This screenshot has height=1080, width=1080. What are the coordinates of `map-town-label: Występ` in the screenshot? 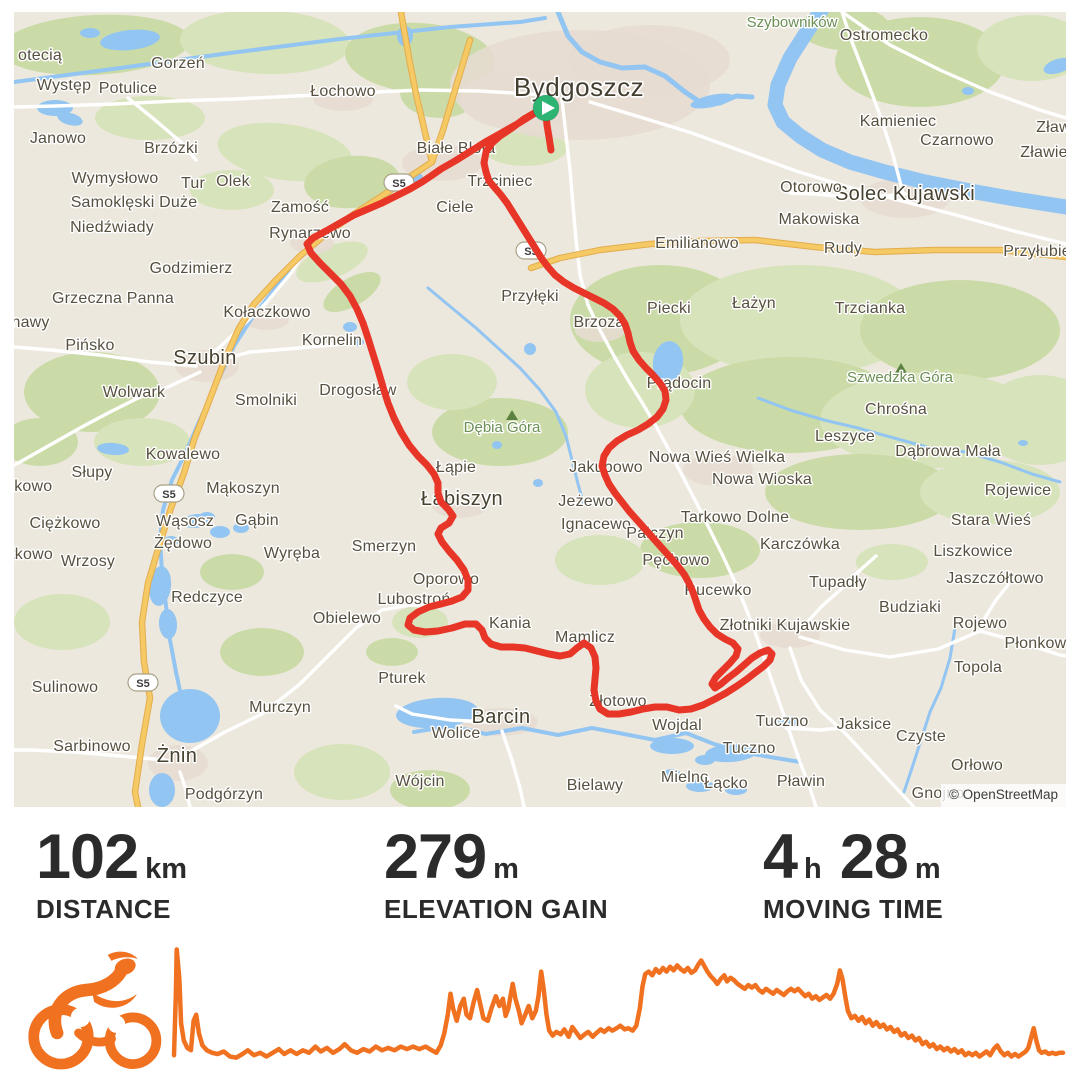 It's located at (64, 85).